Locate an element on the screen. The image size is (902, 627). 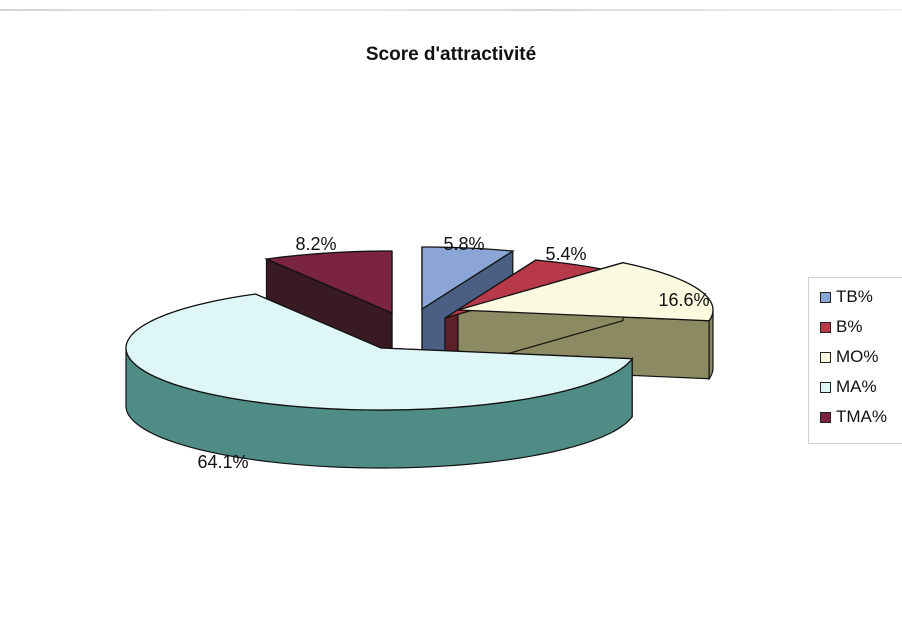
legend-item: TMA% is located at coordinates (853, 417).